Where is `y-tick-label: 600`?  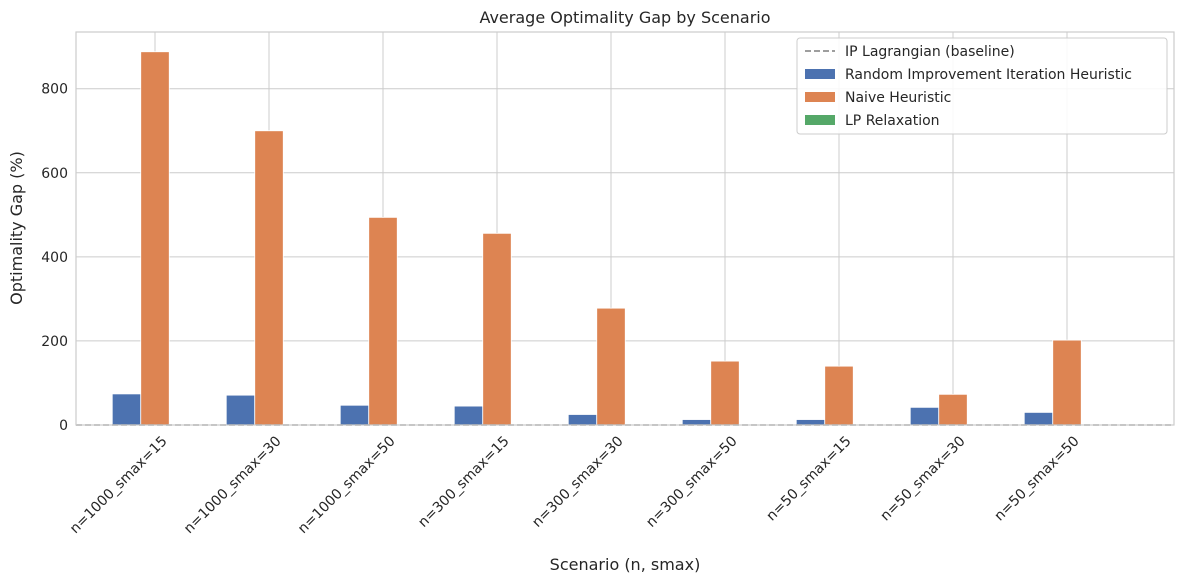 y-tick-label: 600 is located at coordinates (54, 174).